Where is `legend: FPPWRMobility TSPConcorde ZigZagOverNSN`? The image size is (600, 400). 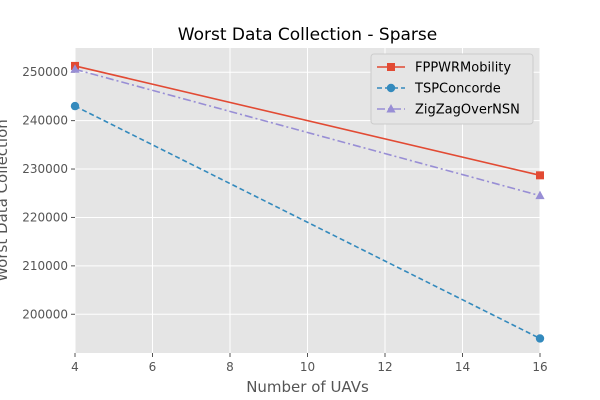
legend: FPPWRMobility TSPConcorde ZigZagOverNSN is located at coordinates (452, 89).